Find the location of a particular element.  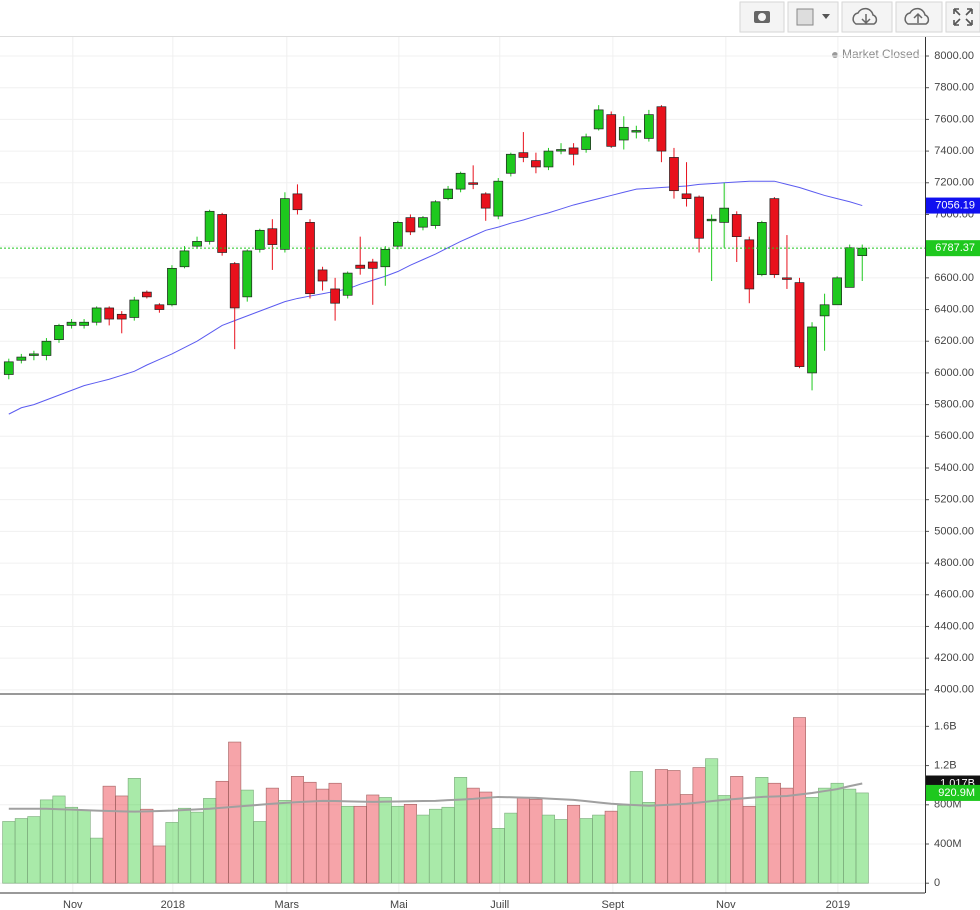

y-tick-label: 7200.00 is located at coordinates (954, 183).